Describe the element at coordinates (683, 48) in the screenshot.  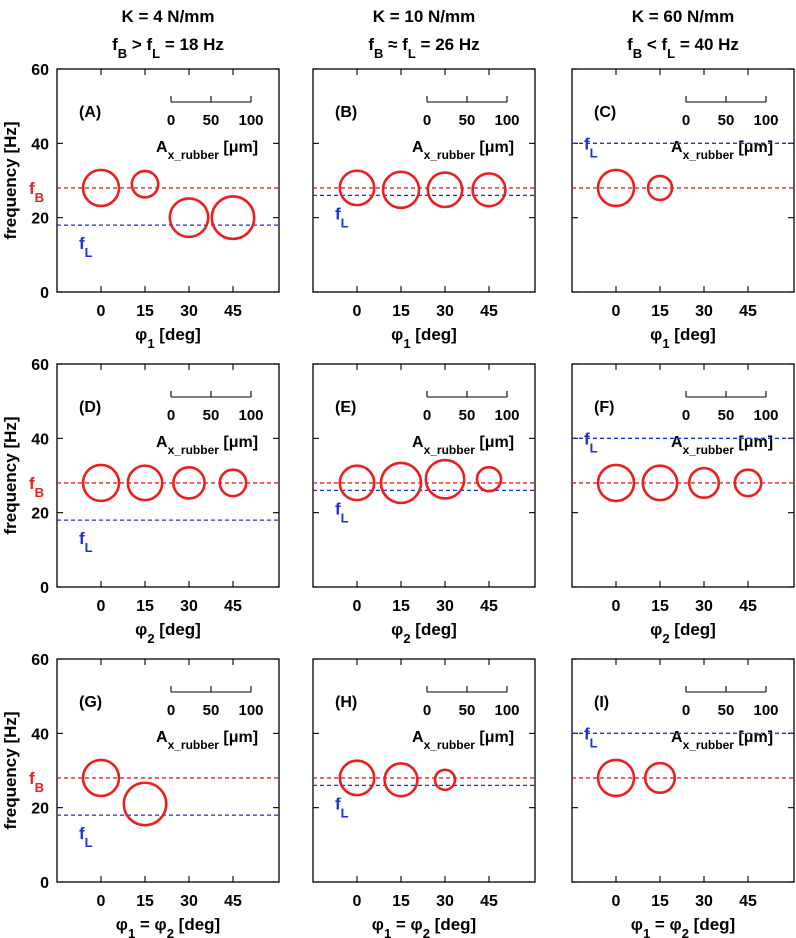
I see `column-title-frequency: fB < fL = 40 Hz` at that location.